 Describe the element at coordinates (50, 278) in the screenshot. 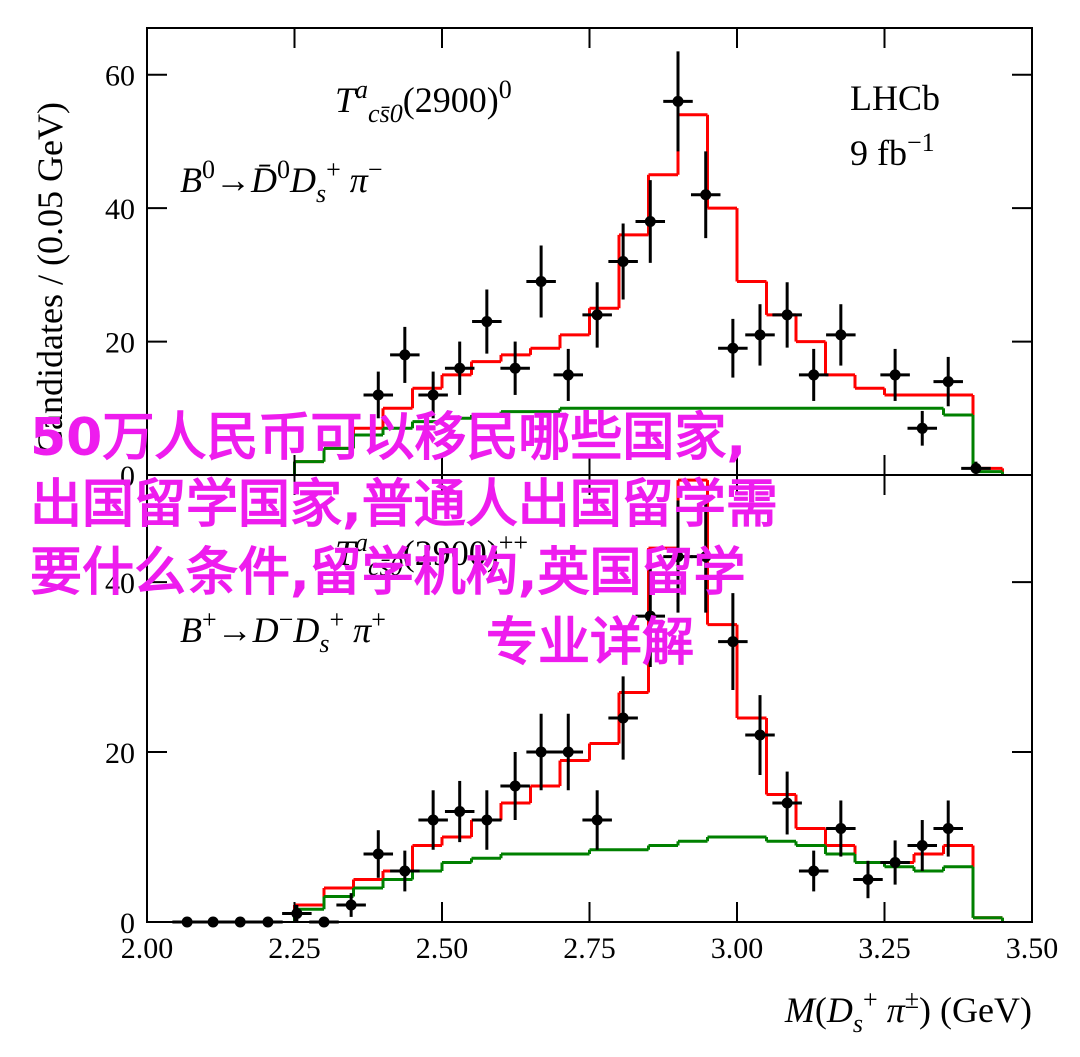

I see `y-axis-label: Candidates / (0.05 GeV)` at that location.